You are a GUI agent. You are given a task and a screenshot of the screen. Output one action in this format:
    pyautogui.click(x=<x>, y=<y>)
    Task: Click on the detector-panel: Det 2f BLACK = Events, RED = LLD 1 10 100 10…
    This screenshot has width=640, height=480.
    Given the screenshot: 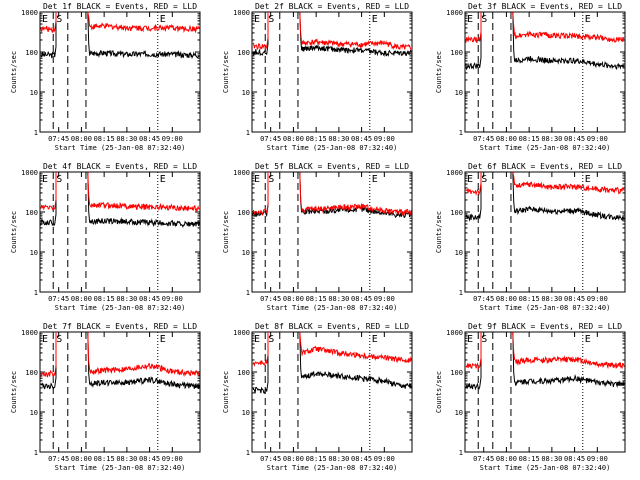 What is the action you would take?
    pyautogui.click(x=317, y=77)
    